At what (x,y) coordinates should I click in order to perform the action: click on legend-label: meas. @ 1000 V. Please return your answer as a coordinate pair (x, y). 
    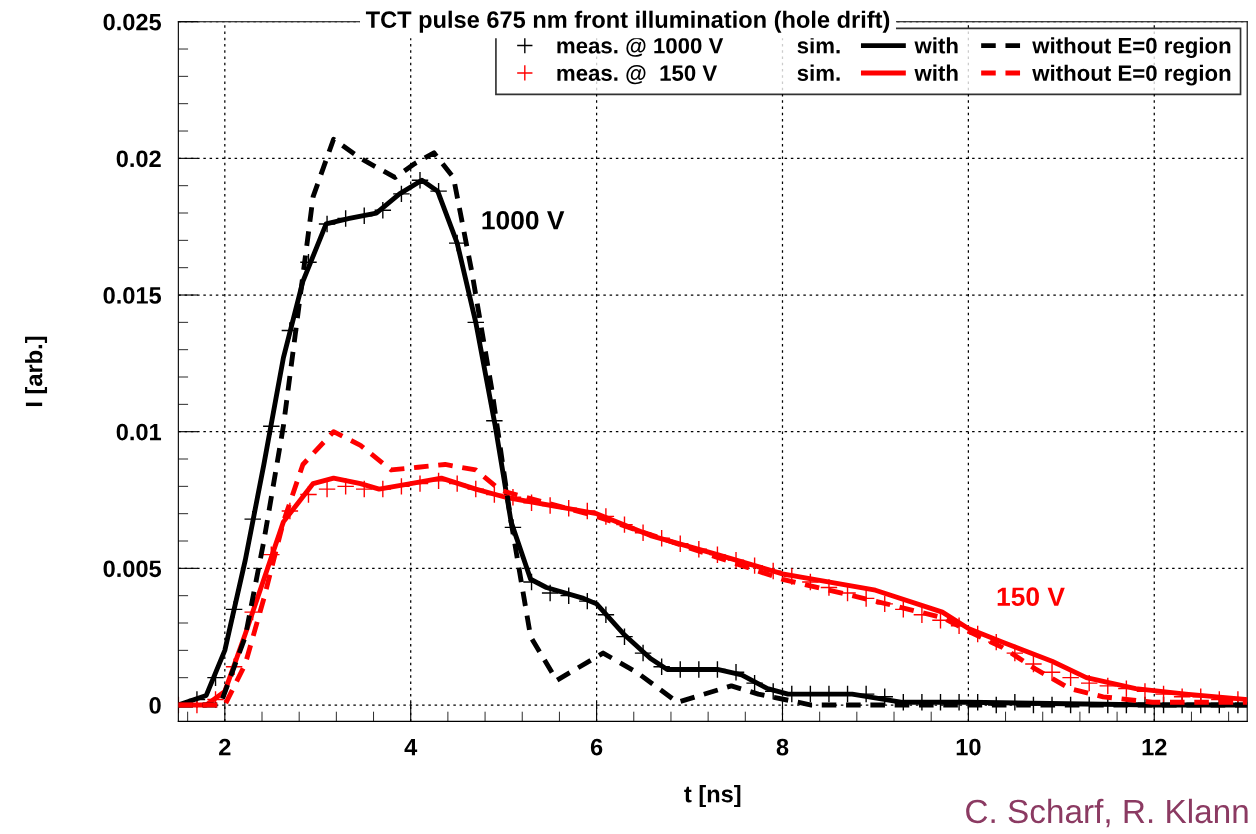
    Looking at the image, I should click on (640, 47).